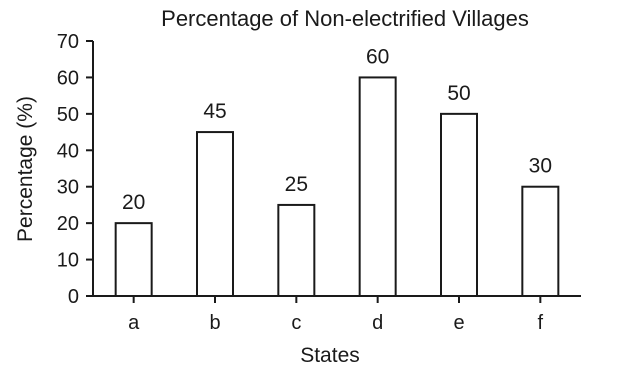 This screenshot has height=374, width=623. What do you see at coordinates (133, 259) in the screenshot?
I see `bar-a` at bounding box center [133, 259].